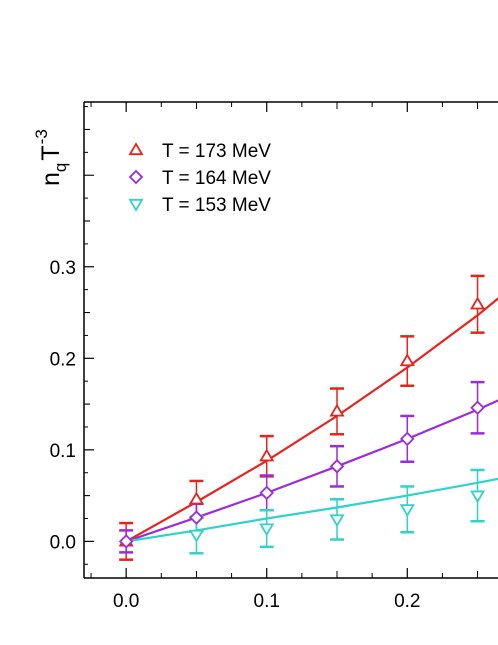  Describe the element at coordinates (51, 152) in the screenshot. I see `y-label-T: T` at that location.